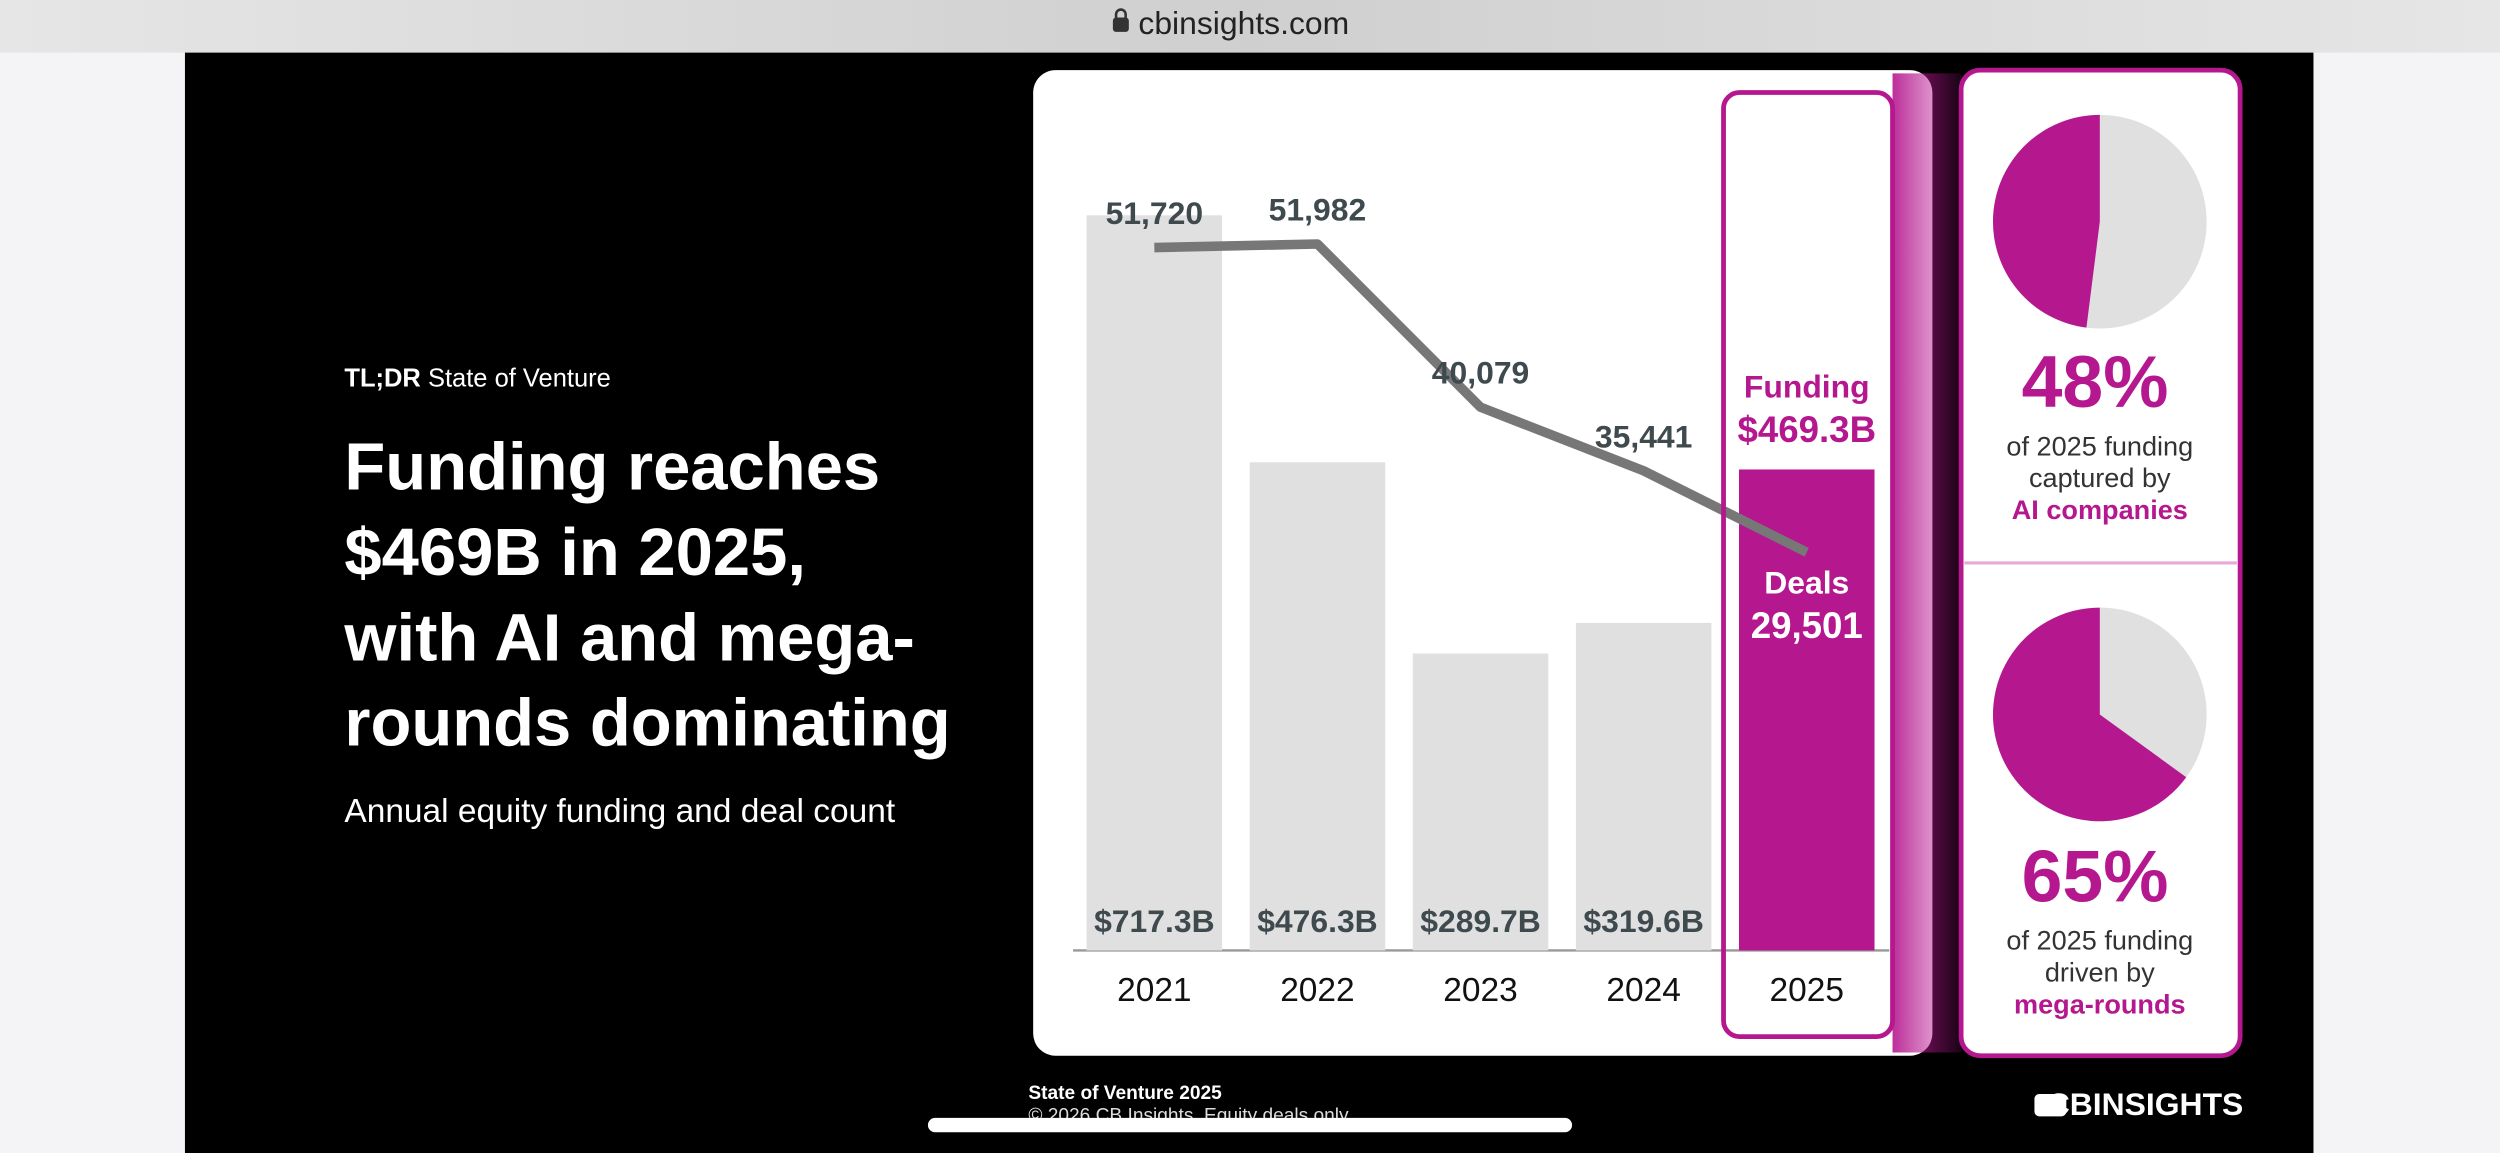  What do you see at coordinates (1243, 23) in the screenshot?
I see `url: cbinsights.com` at bounding box center [1243, 23].